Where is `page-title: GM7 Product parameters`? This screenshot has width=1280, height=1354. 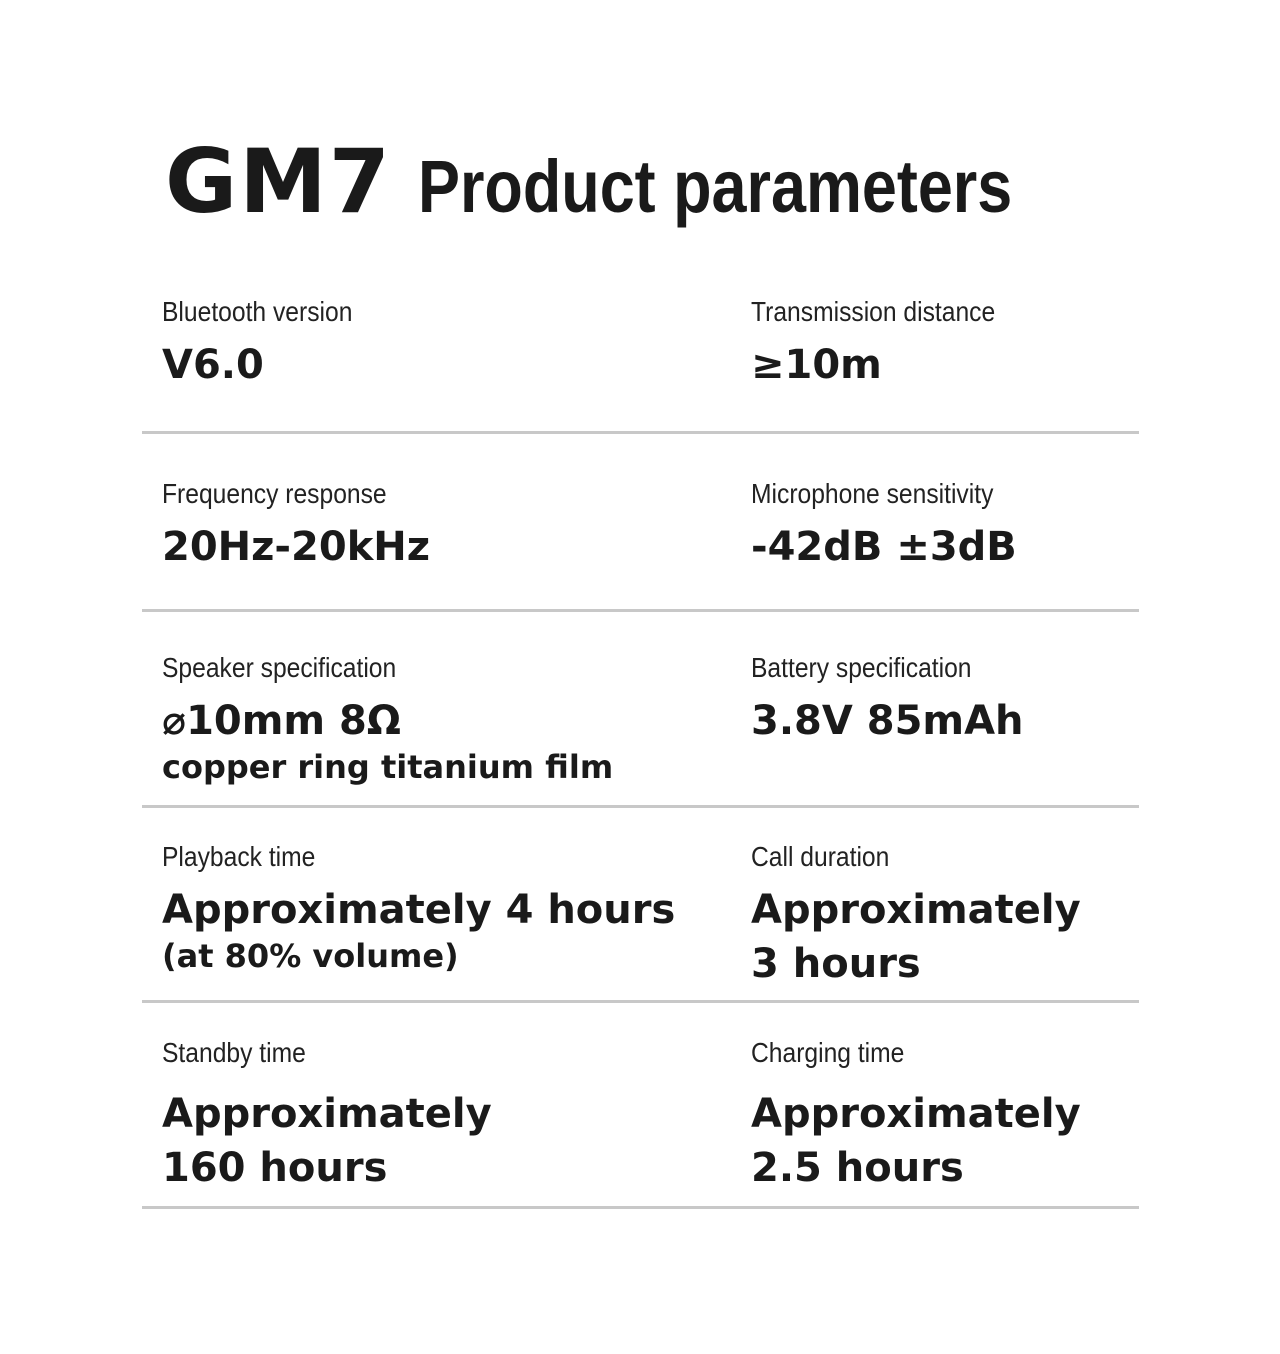
page-title: GM7 Product parameters is located at coordinates (641, 181).